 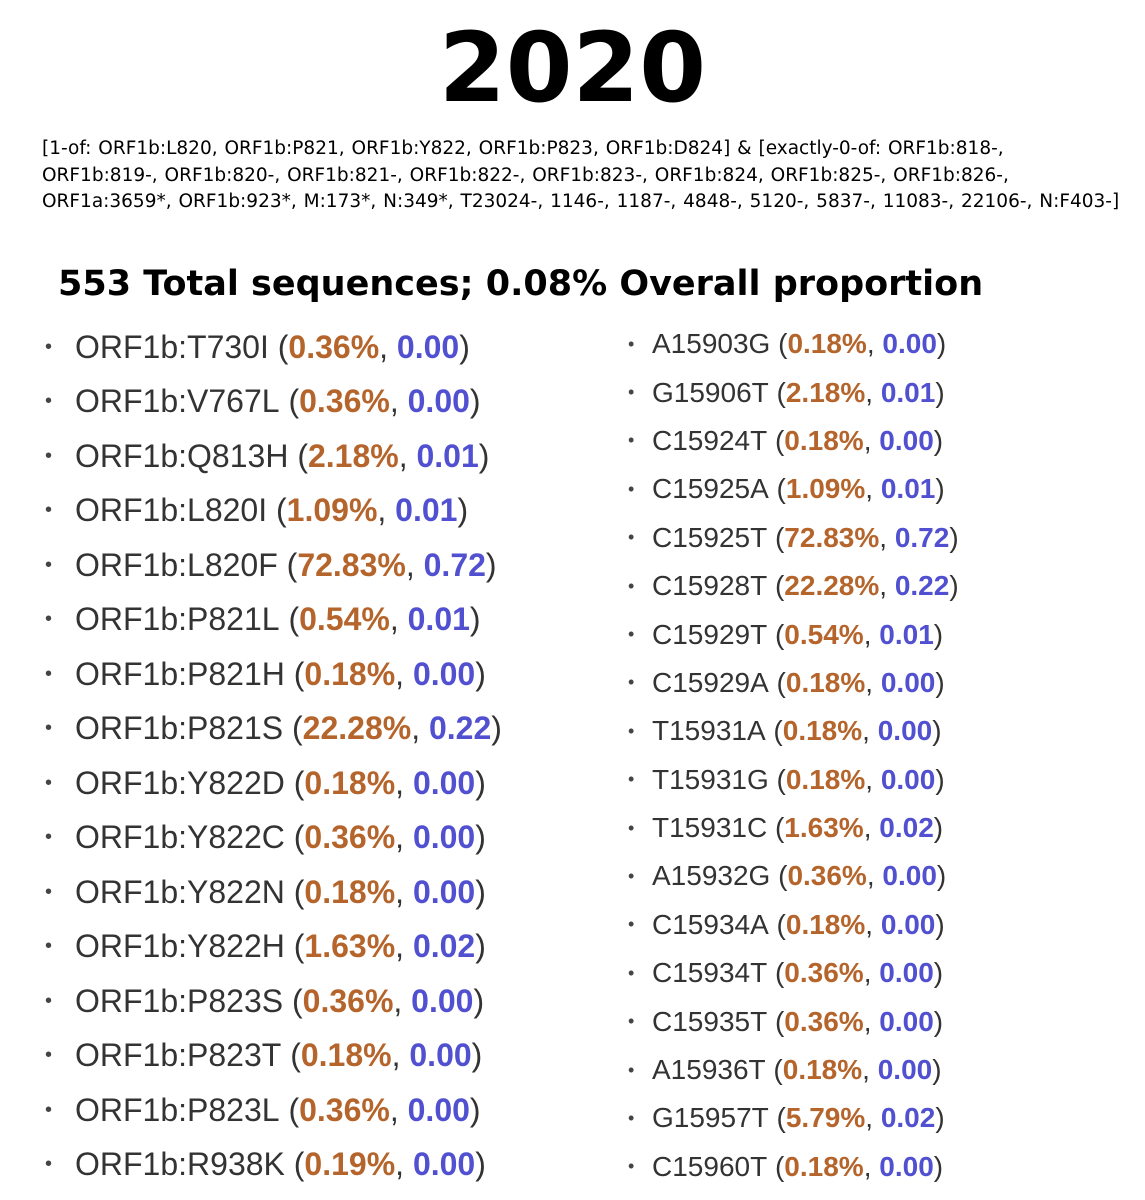 What do you see at coordinates (710, 779) in the screenshot?
I see `mutation-name: T15931G` at bounding box center [710, 779].